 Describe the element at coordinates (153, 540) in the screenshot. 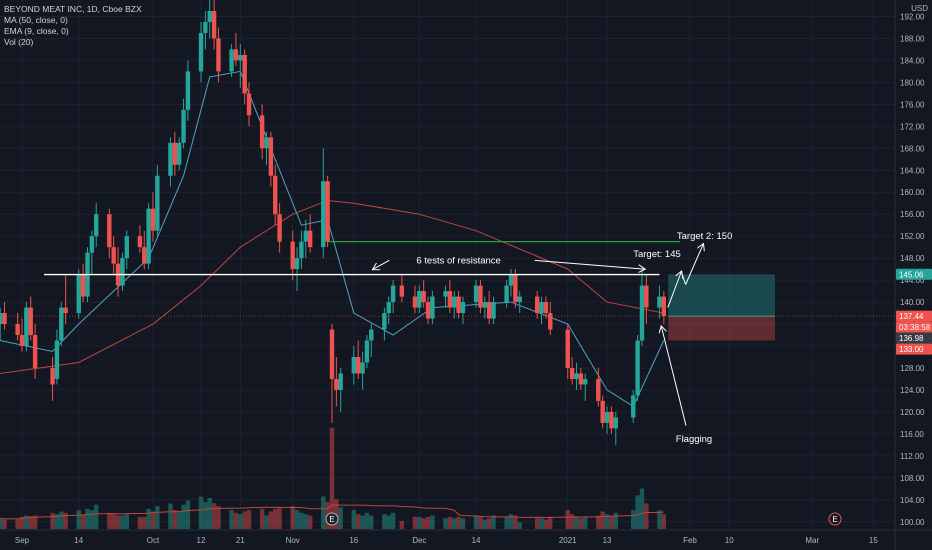

I see `x-tick-label: Oct` at that location.